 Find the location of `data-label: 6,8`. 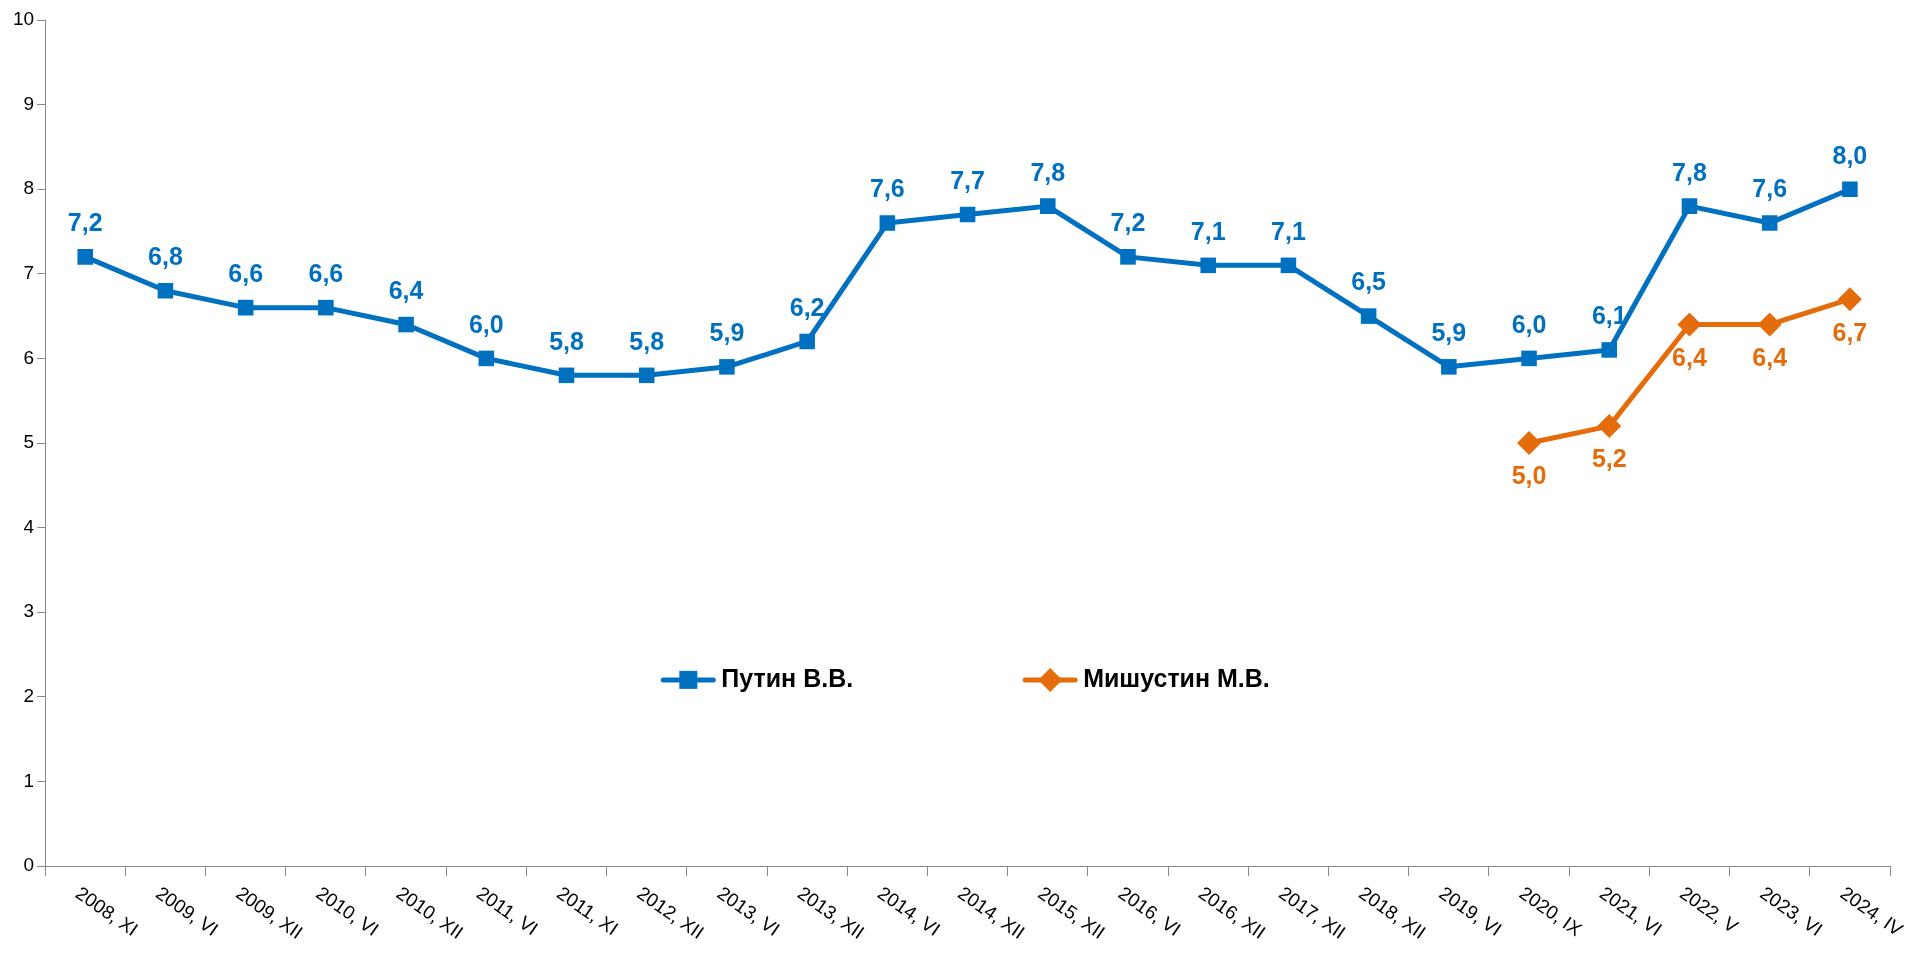

data-label: 6,8 is located at coordinates (165, 256).